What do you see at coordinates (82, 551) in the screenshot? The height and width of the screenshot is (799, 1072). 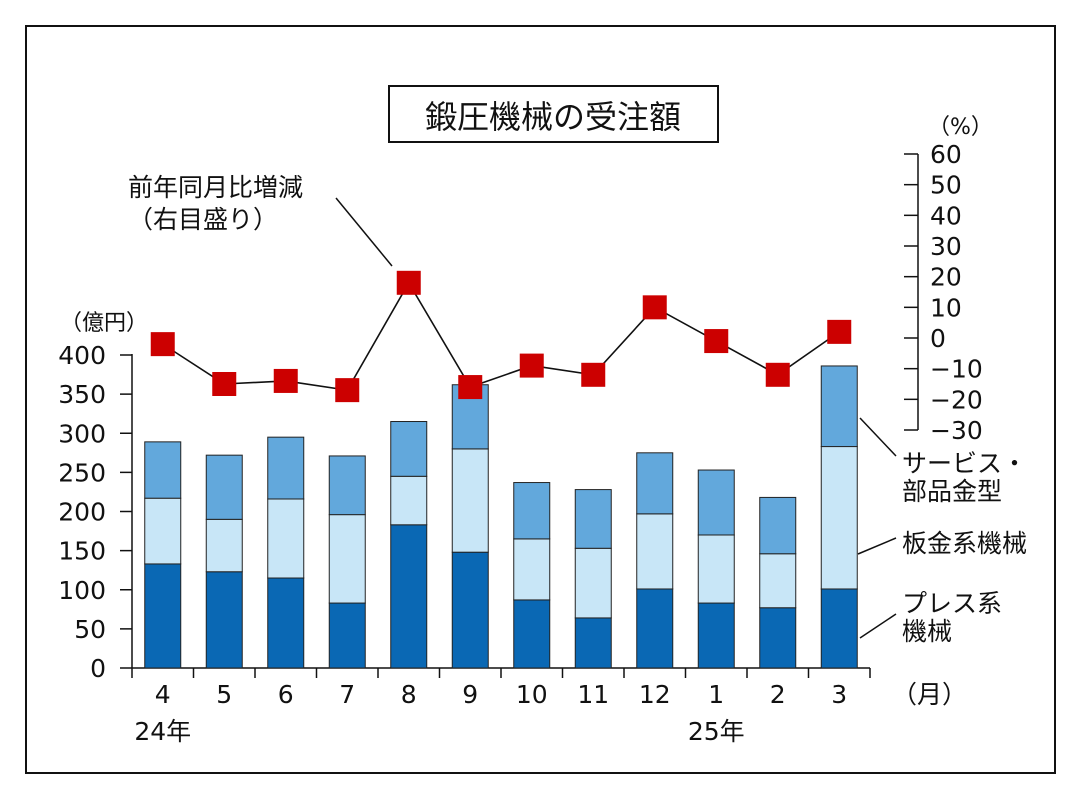 I see `left-tick-label: 150` at bounding box center [82, 551].